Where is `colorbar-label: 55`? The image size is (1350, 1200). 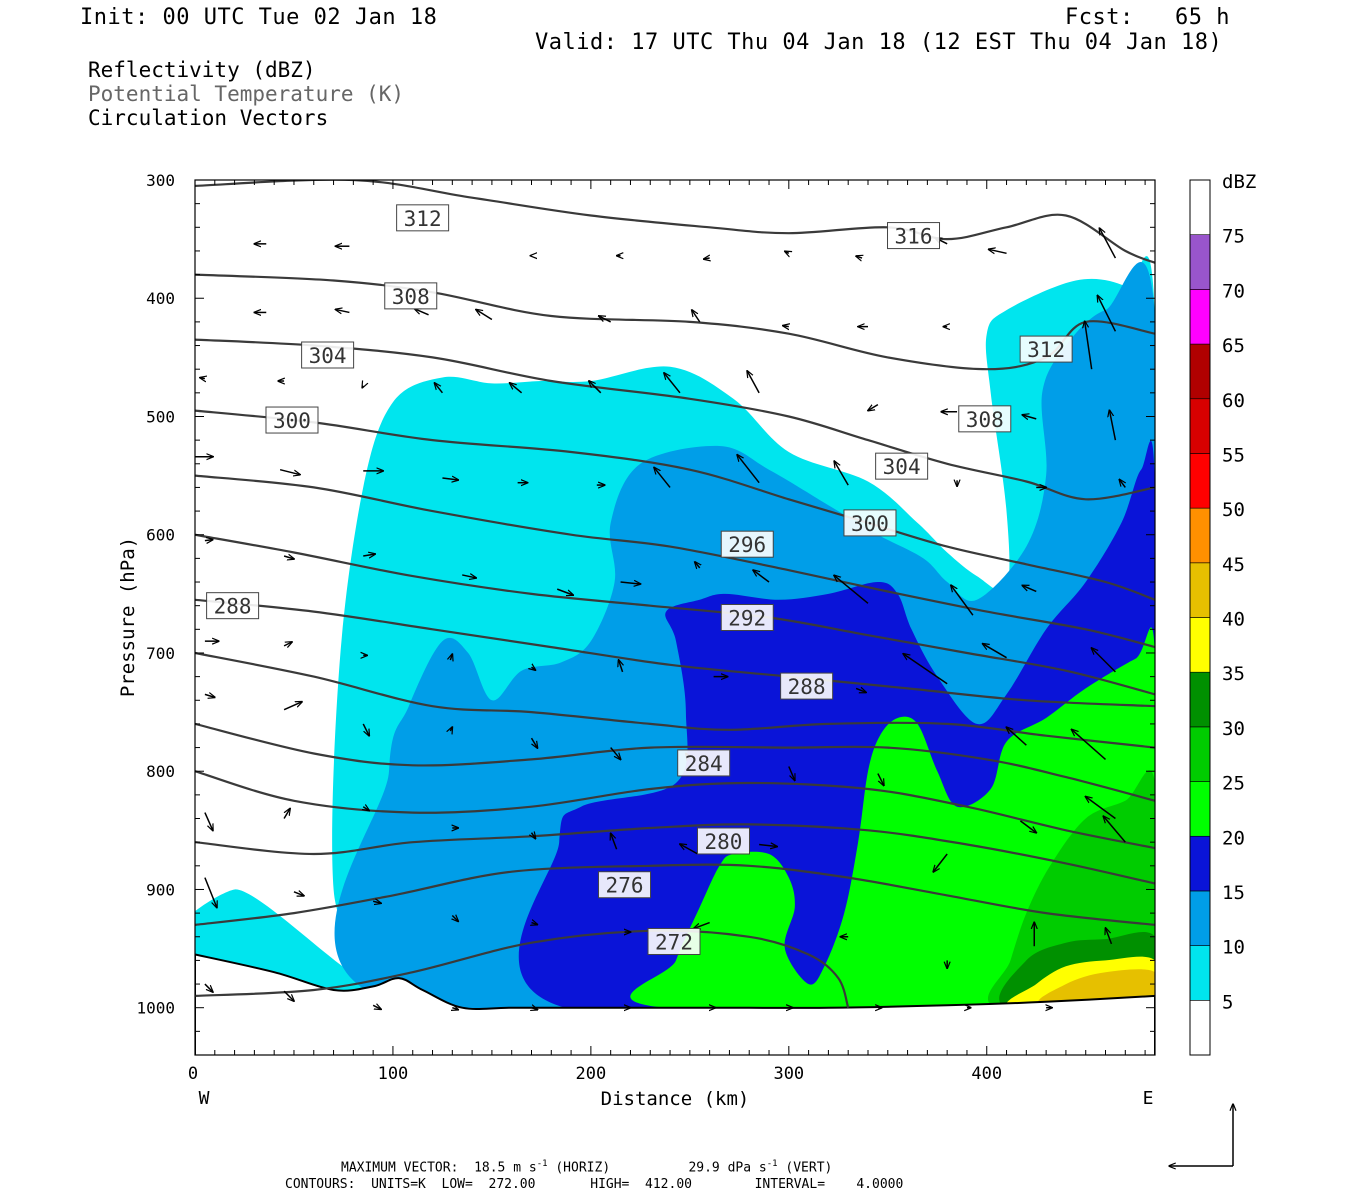
colorbar-label: 55 is located at coordinates (1233, 455).